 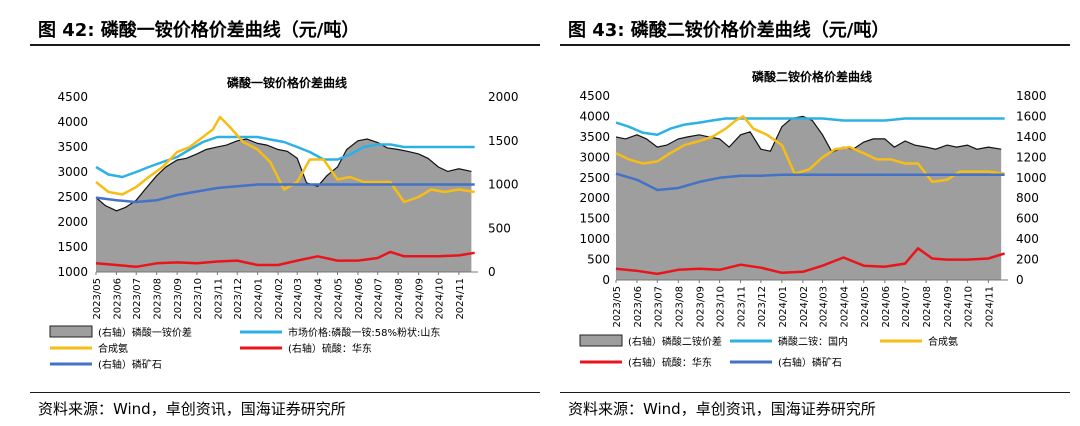 I want to click on figure-caption: 磷酸一铵价格价差曲线（元/吨）, so click(x=230, y=30).